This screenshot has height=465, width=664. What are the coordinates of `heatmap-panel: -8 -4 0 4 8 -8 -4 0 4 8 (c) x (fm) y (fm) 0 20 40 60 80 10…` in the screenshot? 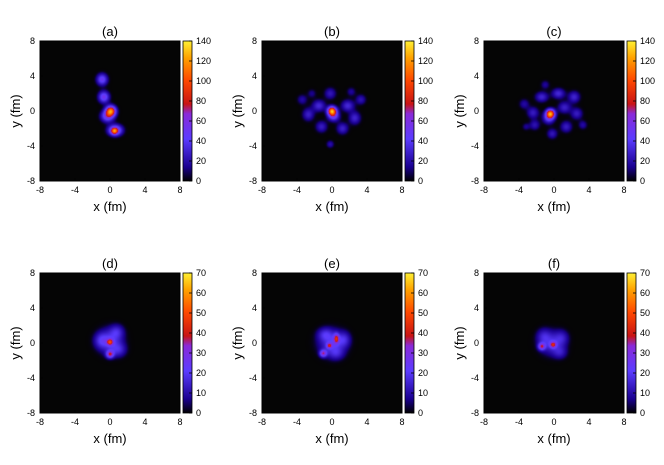 It's located at (553, 119).